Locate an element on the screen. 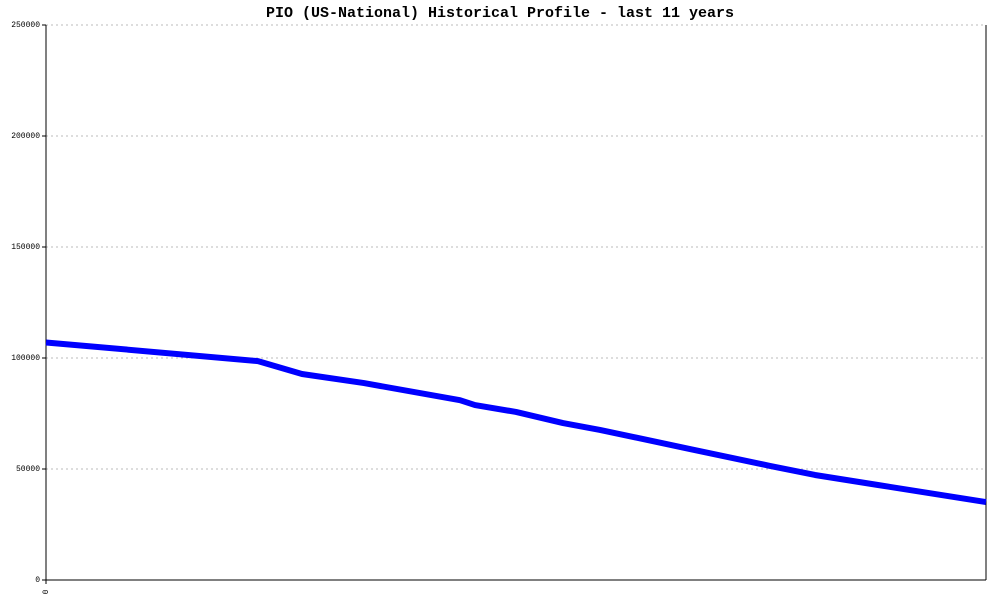 The image size is (1000, 605). y-tick-label: 50000 is located at coordinates (28, 469).